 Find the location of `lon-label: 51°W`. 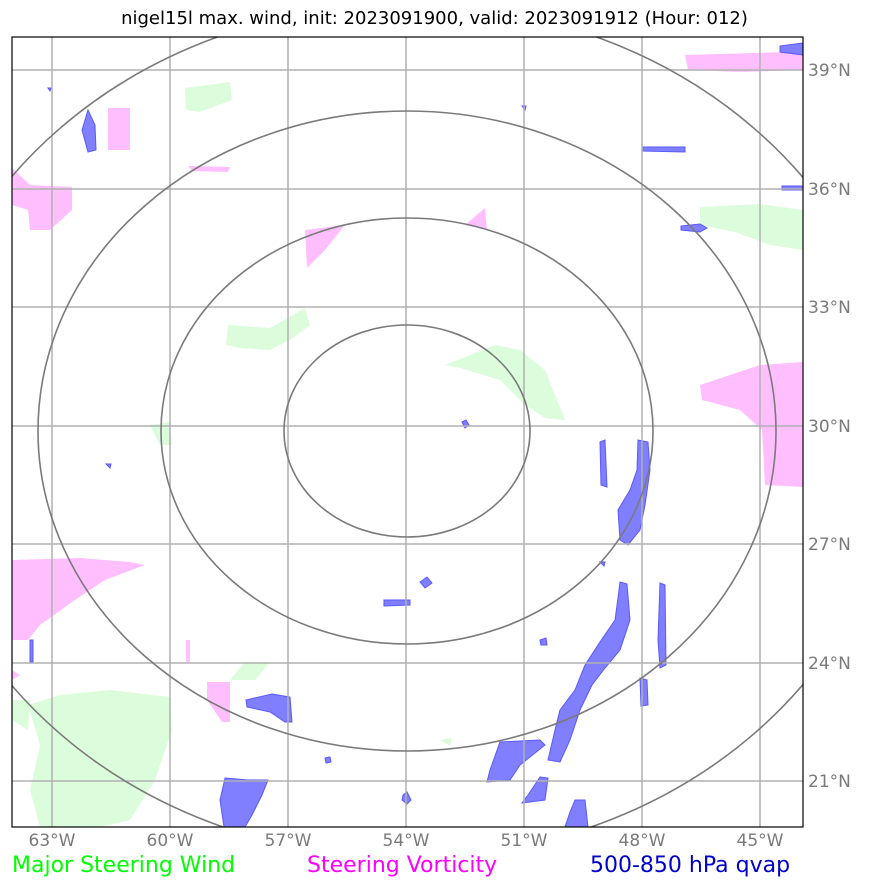

lon-label: 51°W is located at coordinates (524, 841).